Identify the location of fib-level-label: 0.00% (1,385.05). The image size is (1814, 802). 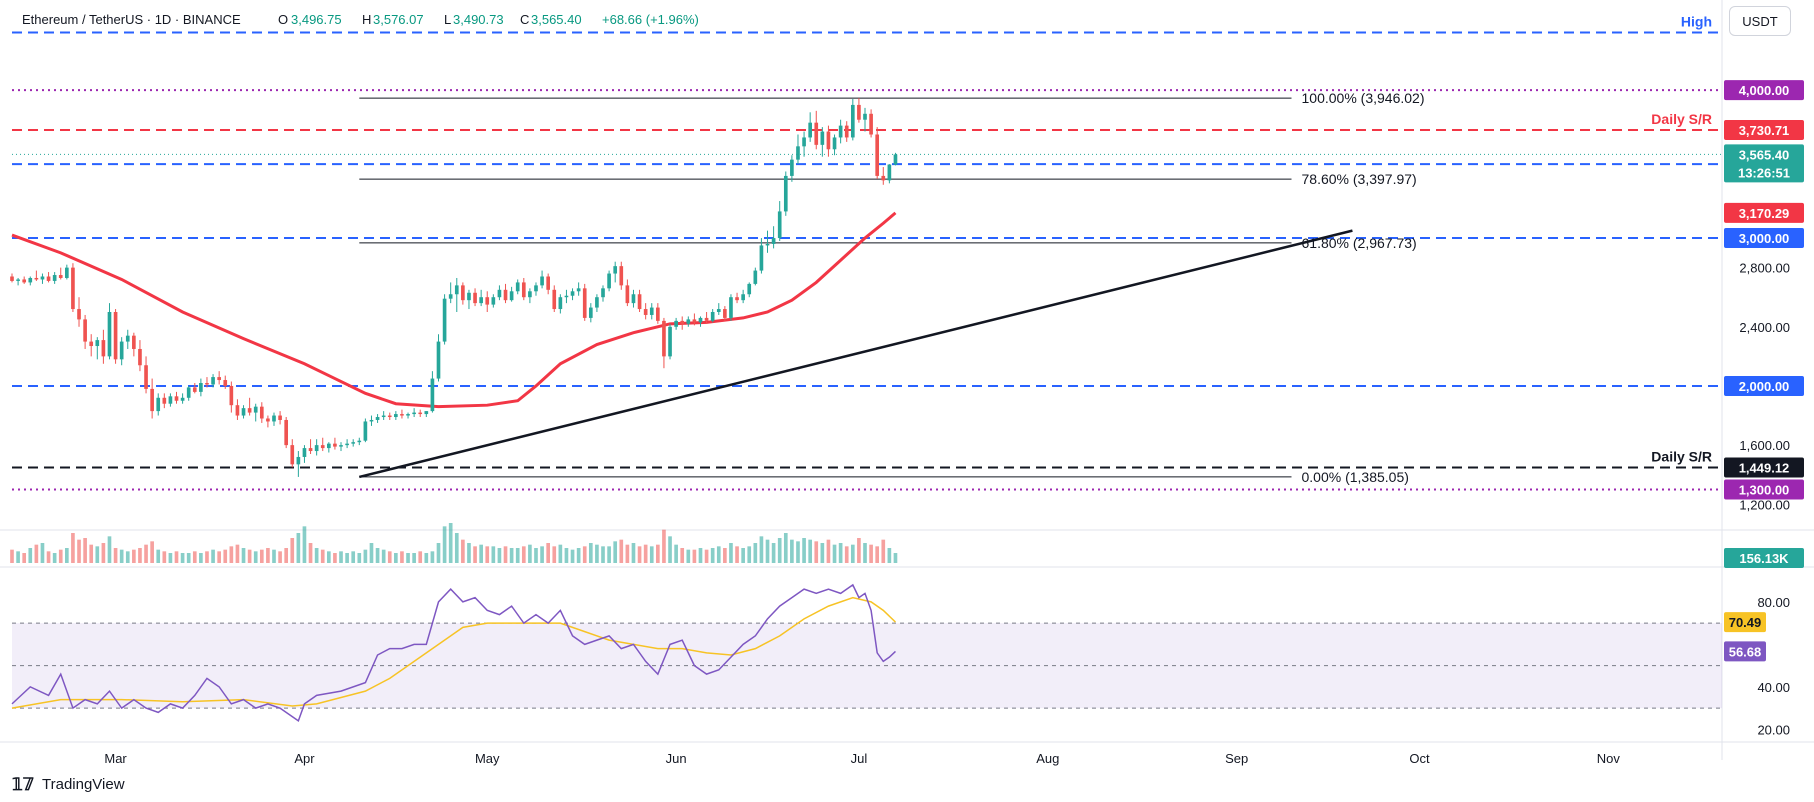
(1355, 477).